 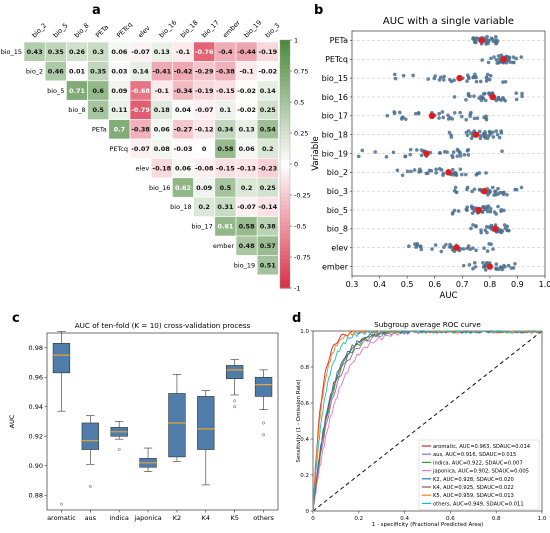 I want to click on x-tick-label: 0.2, so click(x=358, y=519).